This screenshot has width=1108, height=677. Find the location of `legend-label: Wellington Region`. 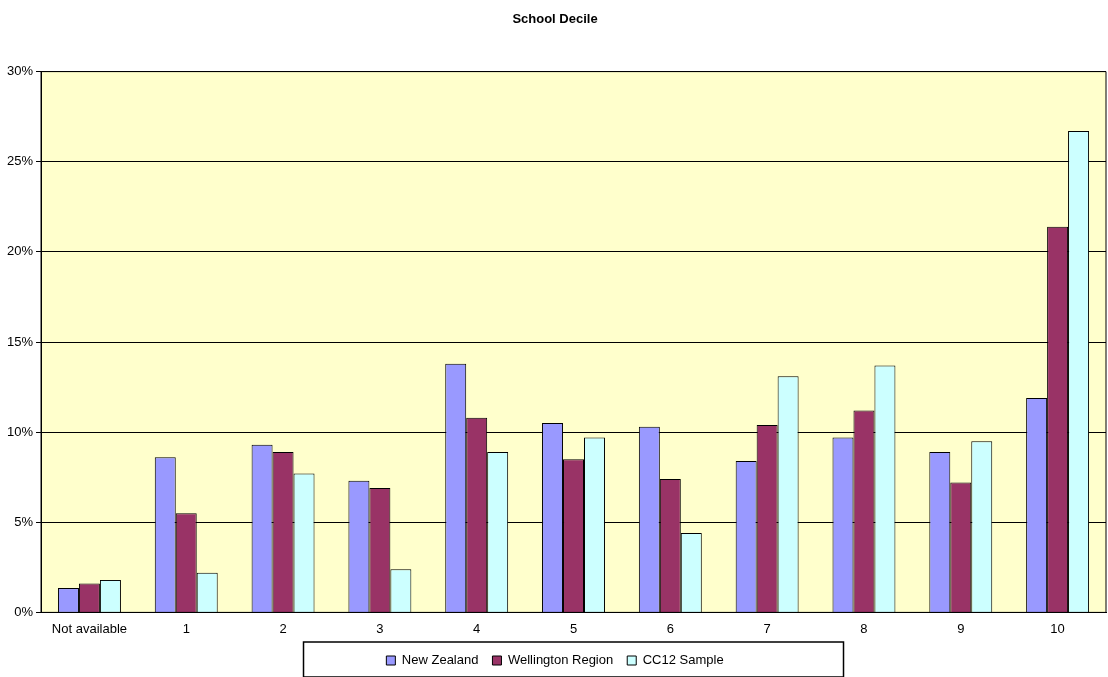

legend-label: Wellington Region is located at coordinates (560, 660).